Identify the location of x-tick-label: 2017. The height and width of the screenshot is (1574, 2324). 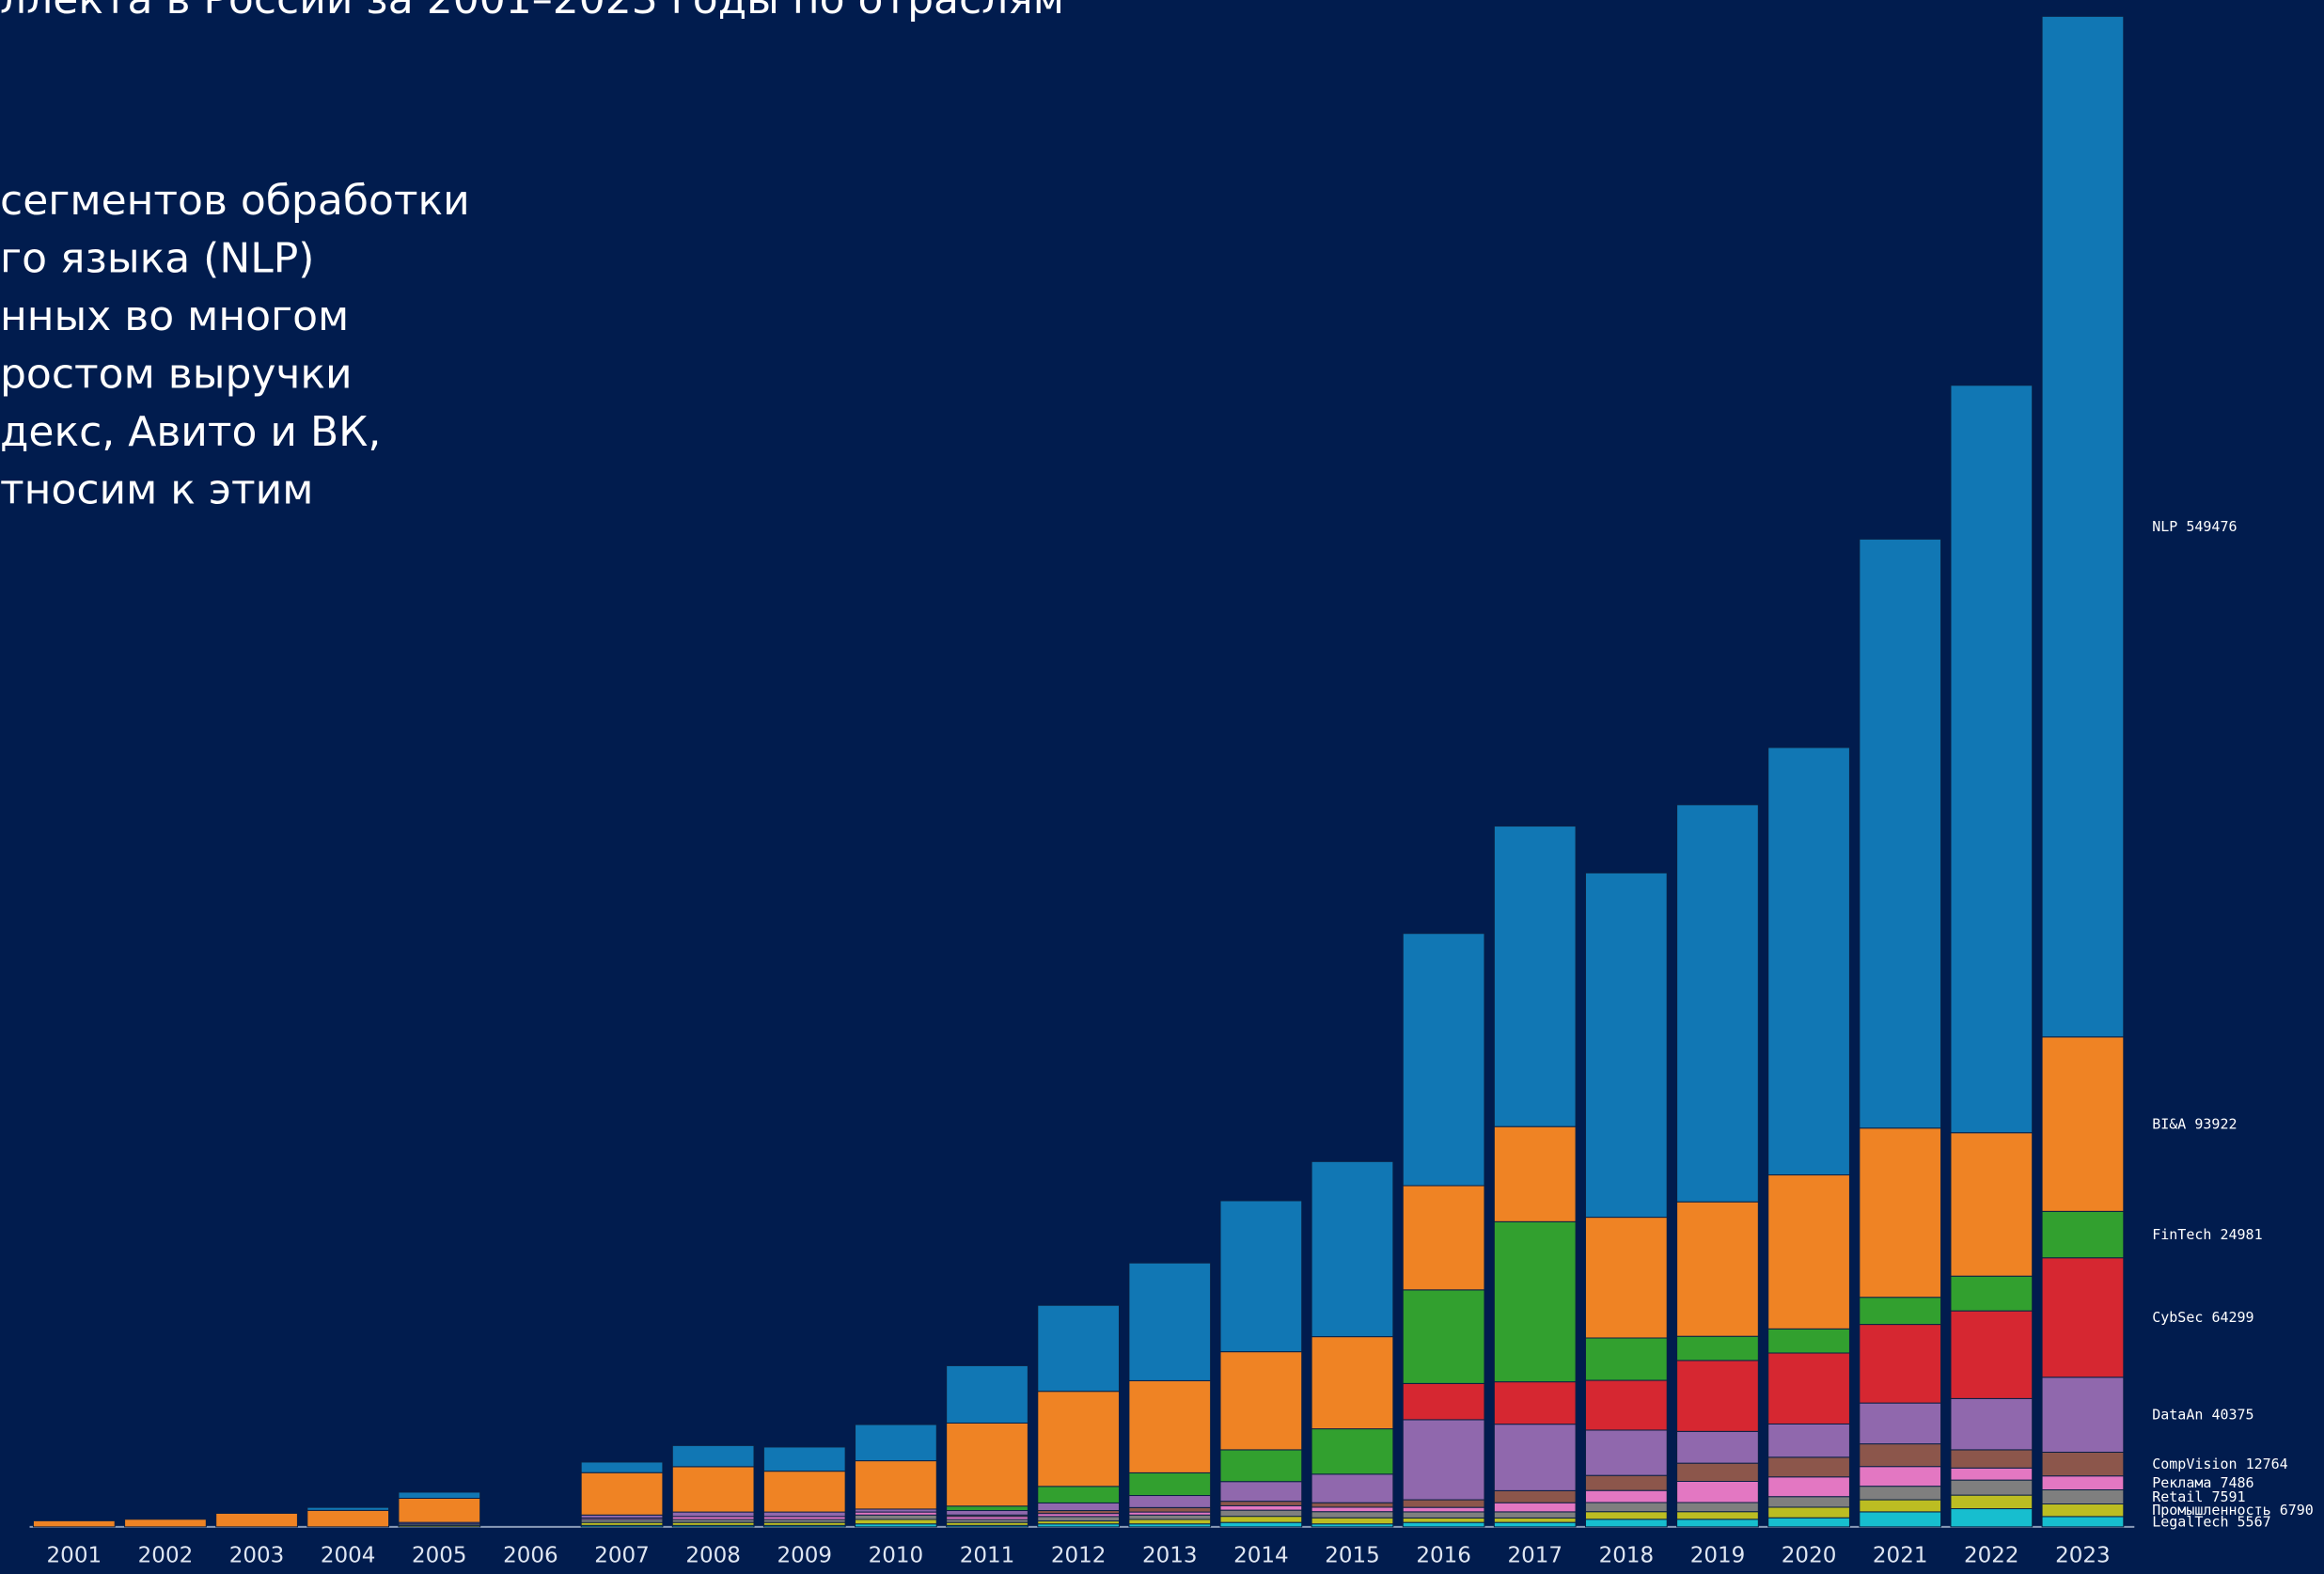
(1534, 1556).